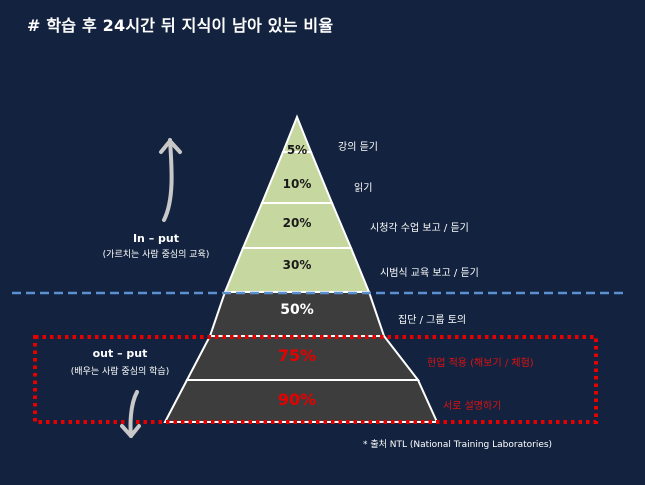 The width and height of the screenshot is (645, 485). Describe the element at coordinates (297, 265) in the screenshot. I see `percent-30: 30%` at that location.